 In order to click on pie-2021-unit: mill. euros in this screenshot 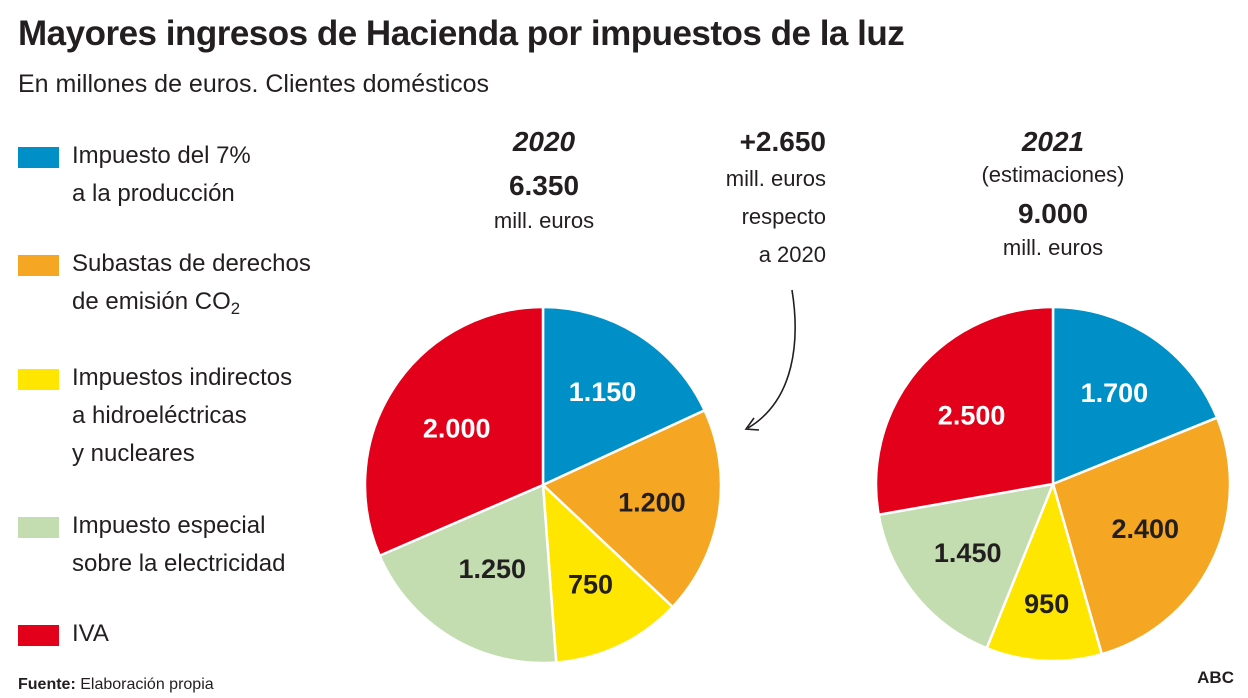, I will do `click(1053, 247)`.